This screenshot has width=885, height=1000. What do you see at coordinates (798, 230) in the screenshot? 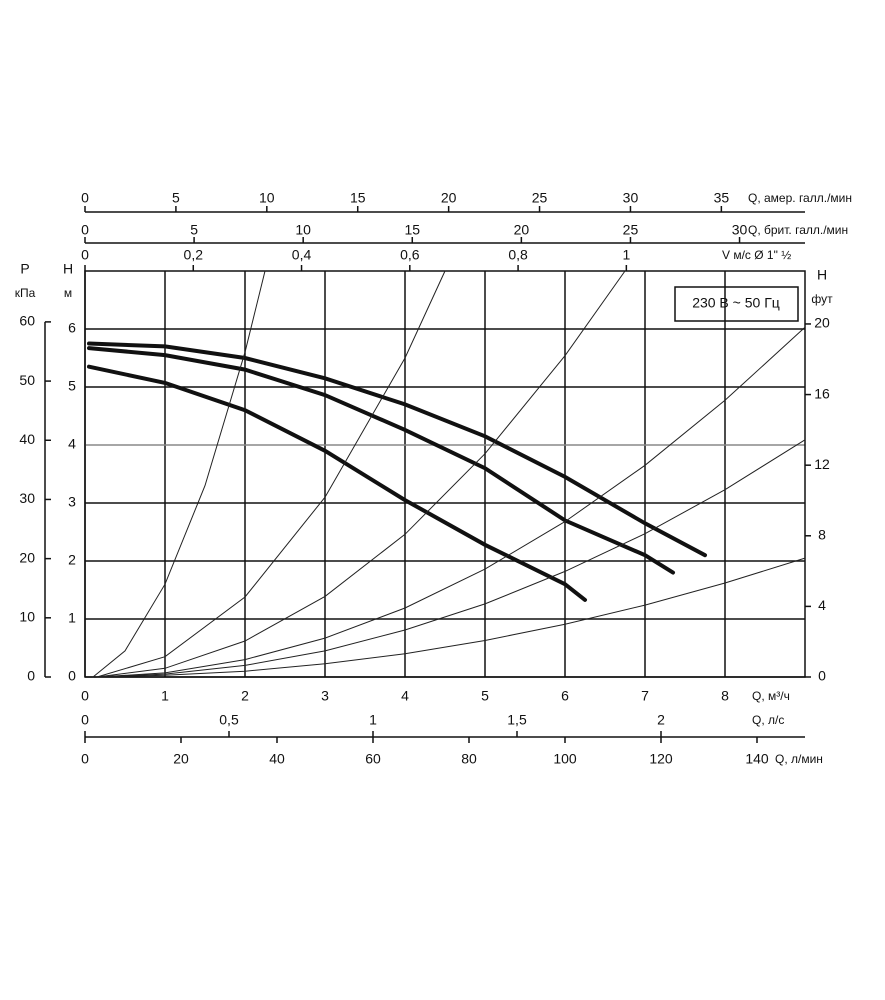
I see `axis-label: Q, брит. галл./мин` at bounding box center [798, 230].